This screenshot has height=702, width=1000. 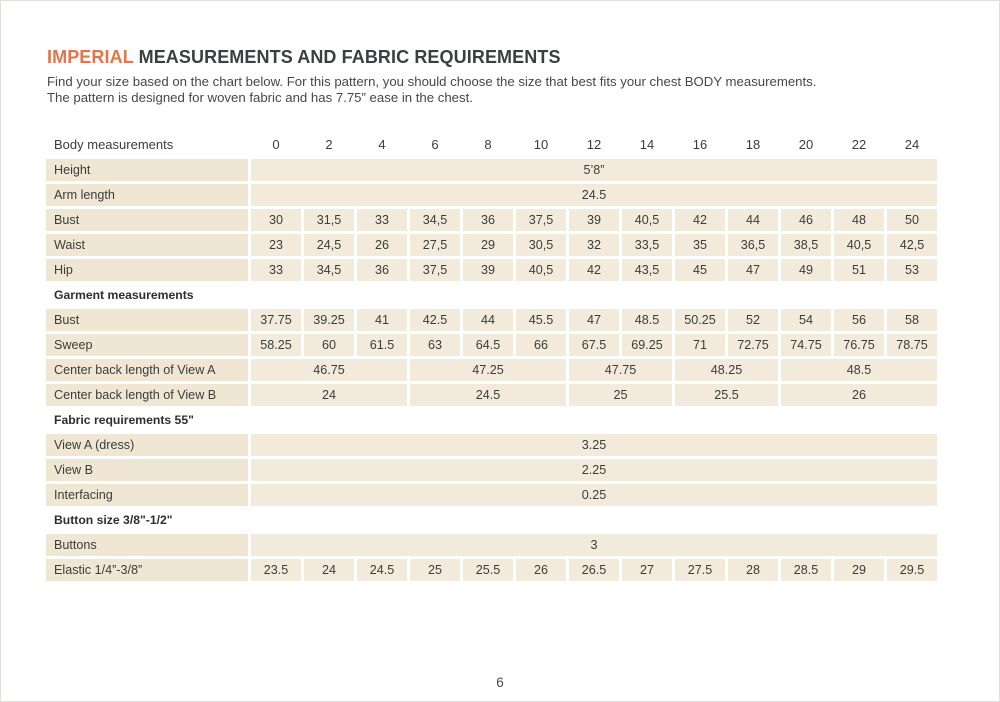 I want to click on row-label: Height, so click(x=147, y=170).